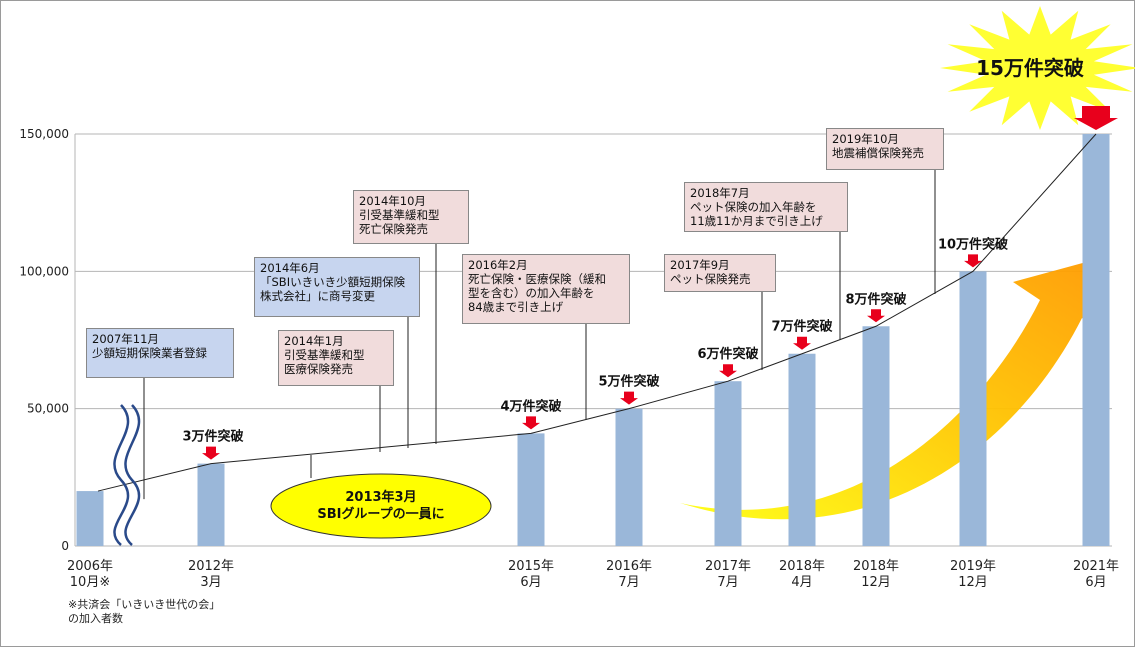 Image resolution: width=1135 pixels, height=647 pixels. I want to click on footnote: ※共済会「いきいき世代の会」 の加入者数, so click(144, 611).